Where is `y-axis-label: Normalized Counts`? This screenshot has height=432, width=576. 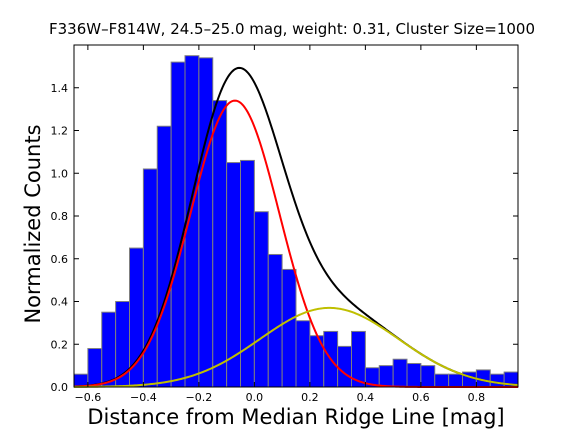 y-axis-label: Normalized Counts is located at coordinates (33, 223).